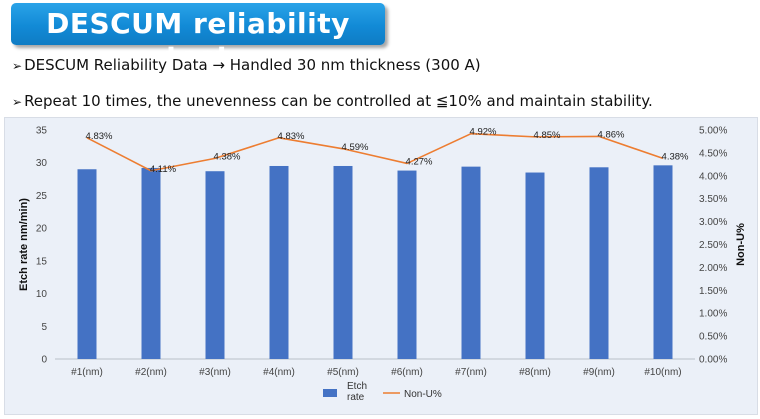 Image resolution: width=760 pixels, height=419 pixels. What do you see at coordinates (713, 199) in the screenshot?
I see `y2-tick-label: 3.50%` at bounding box center [713, 199].